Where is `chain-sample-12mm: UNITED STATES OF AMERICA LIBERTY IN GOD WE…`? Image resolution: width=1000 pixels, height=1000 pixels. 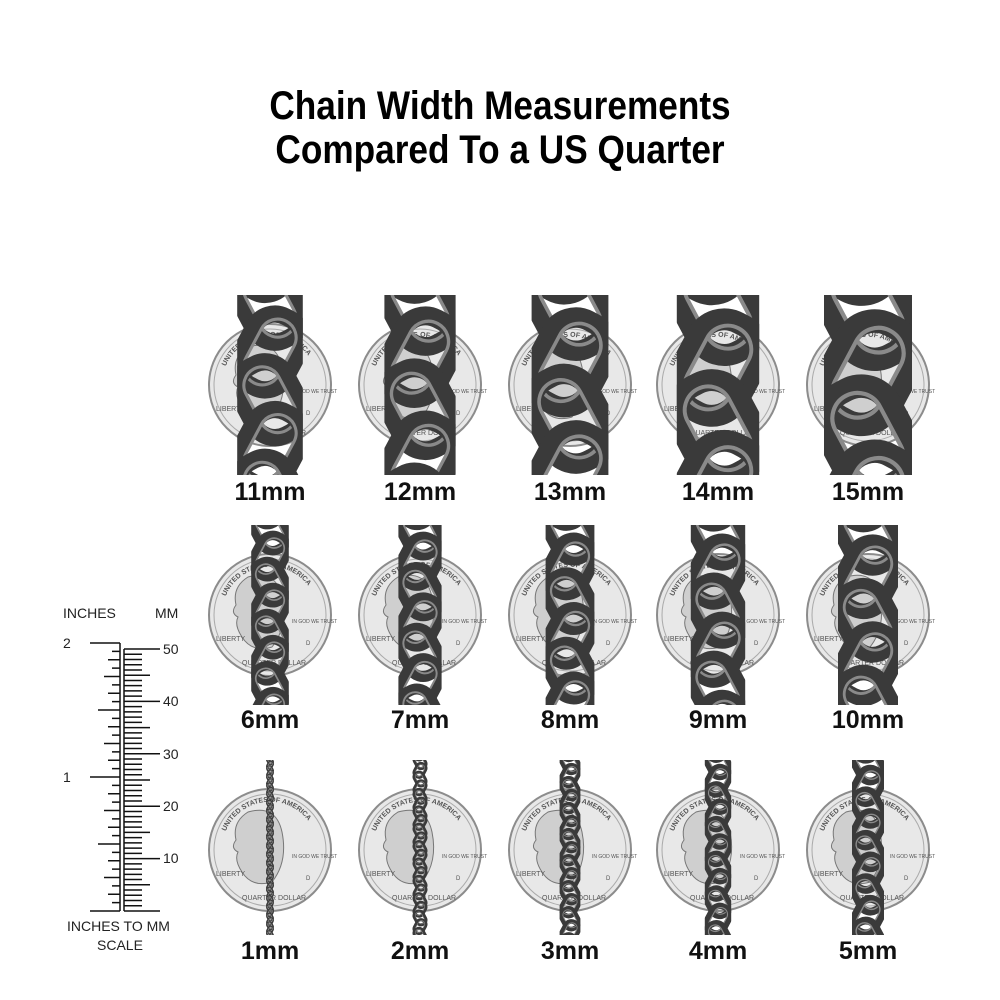
chain-sample-12mm: UNITED STATES OF AMERICA LIBERTY IN GOD WE… is located at coordinates (420, 405).